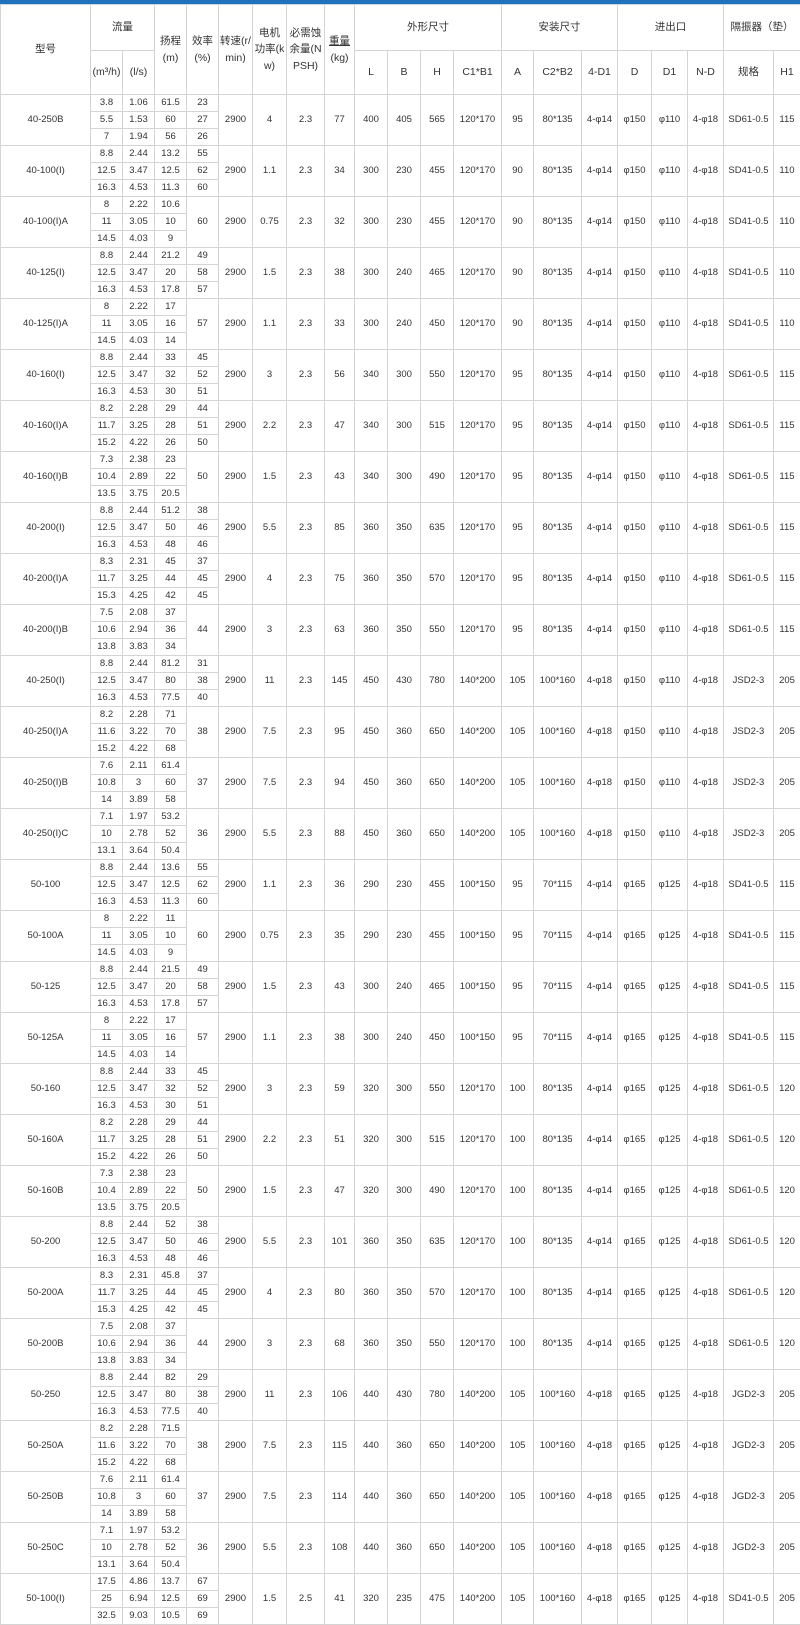 The height and width of the screenshot is (1625, 800). Describe the element at coordinates (203, 256) in the screenshot. I see `efficiency-cell: 49` at that location.